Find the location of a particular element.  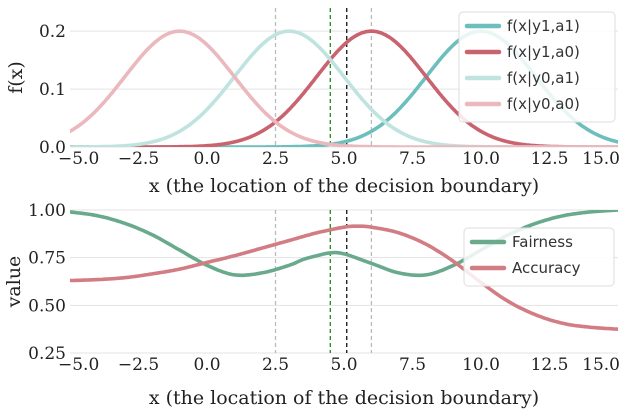

legend-box is located at coordinates (537, 67).